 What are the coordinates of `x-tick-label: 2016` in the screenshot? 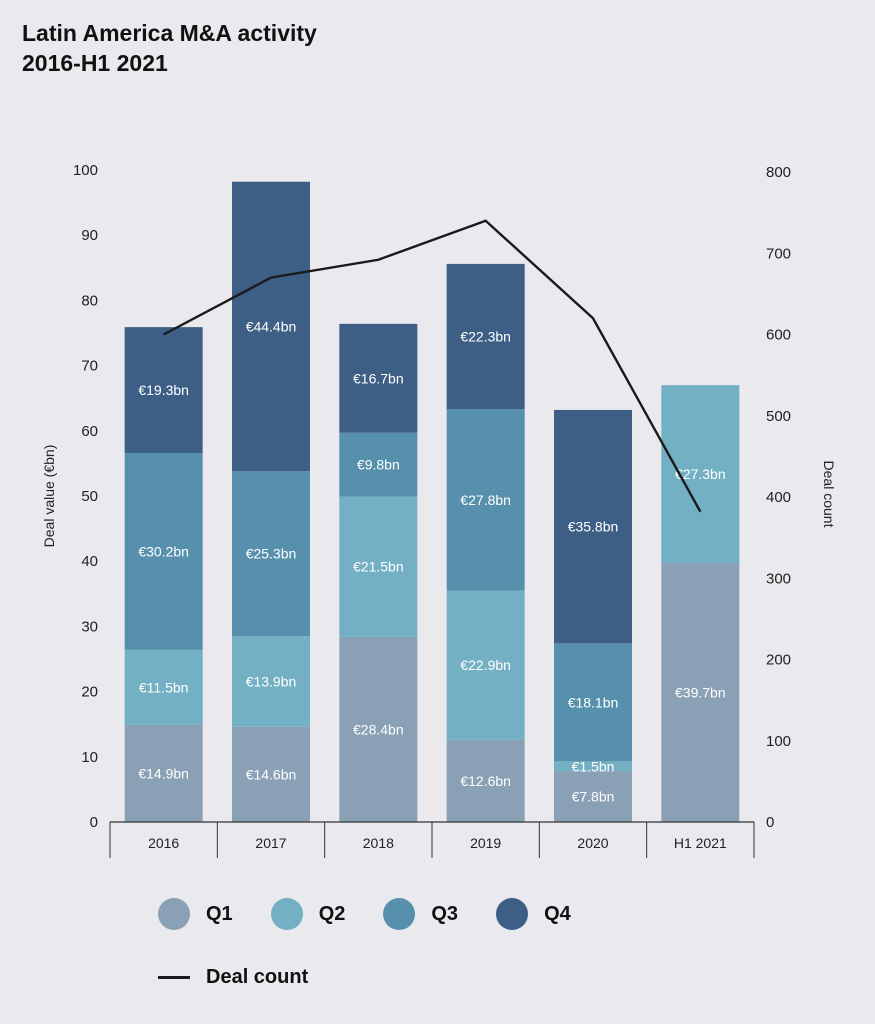 It's located at (163, 843).